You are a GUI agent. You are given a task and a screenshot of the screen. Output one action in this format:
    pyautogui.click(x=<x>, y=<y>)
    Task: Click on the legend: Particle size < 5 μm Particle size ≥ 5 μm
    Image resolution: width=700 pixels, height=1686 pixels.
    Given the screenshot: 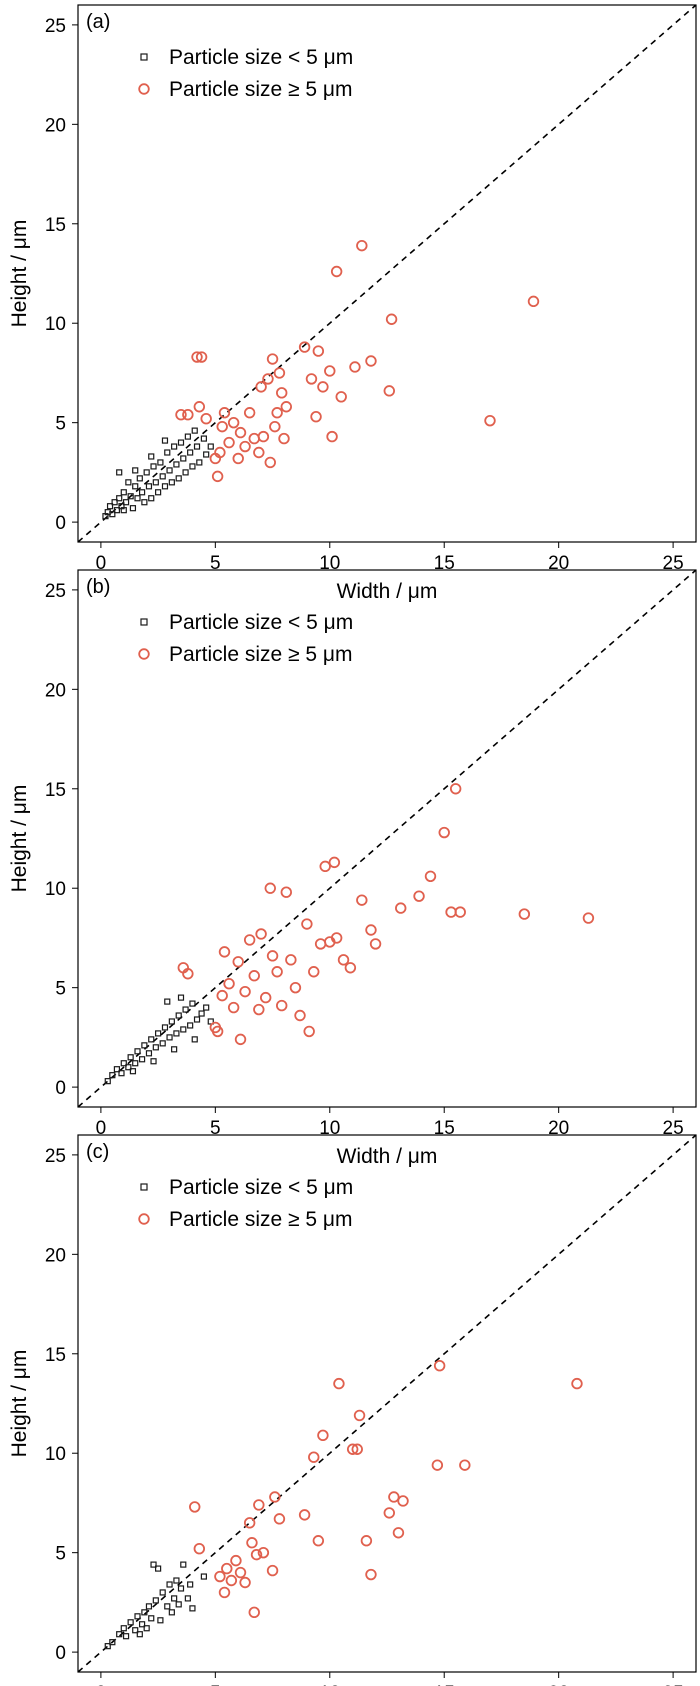 What is the action you would take?
    pyautogui.click(x=245, y=1203)
    